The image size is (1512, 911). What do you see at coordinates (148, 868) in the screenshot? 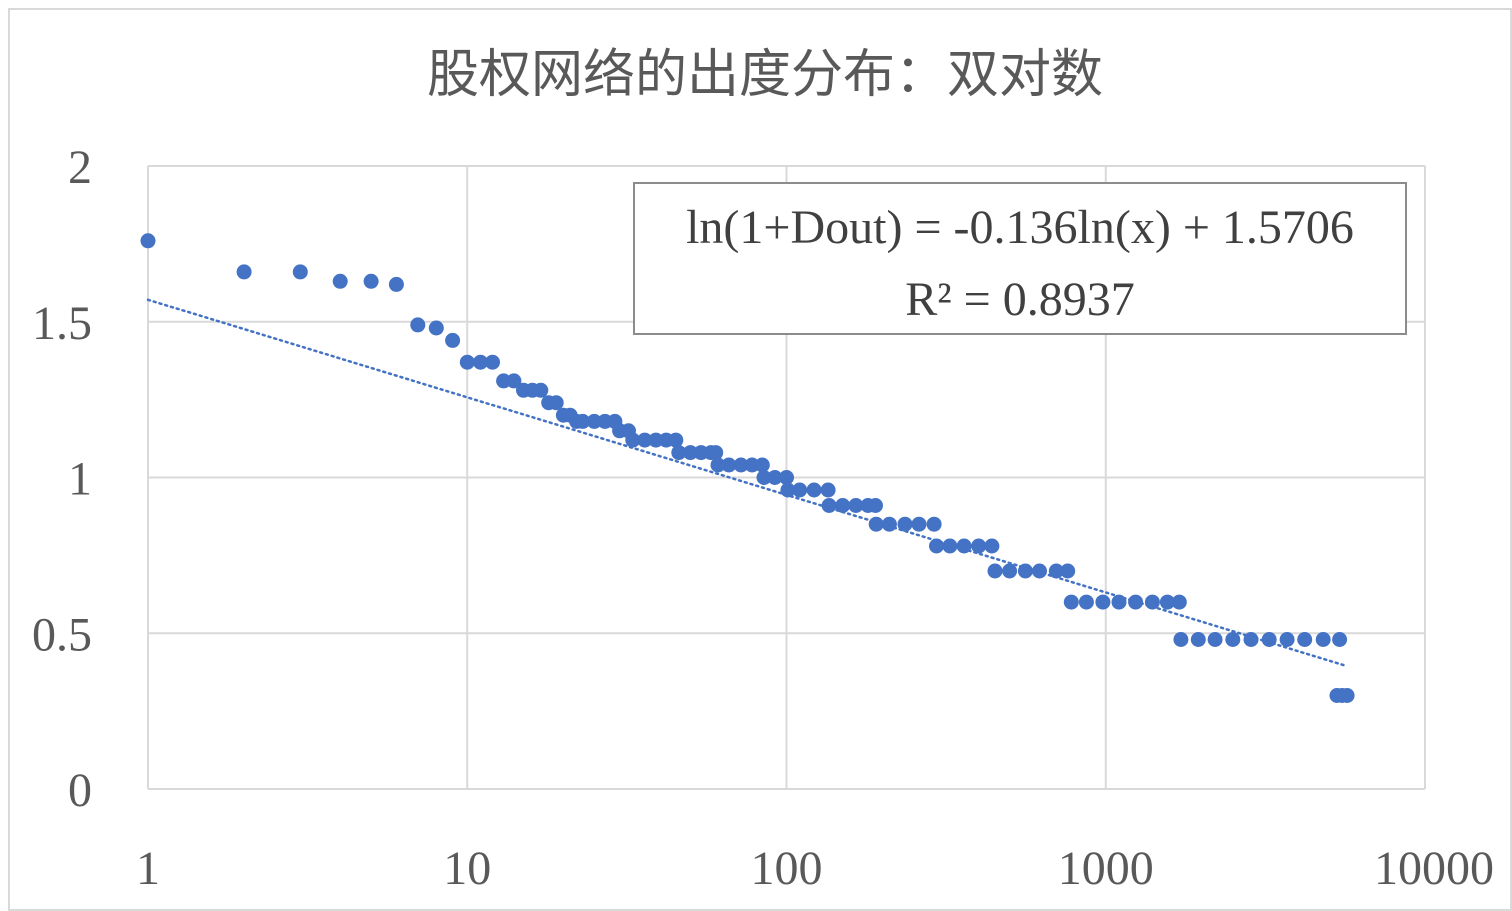
I see `x-tick-label: 1` at bounding box center [148, 868].